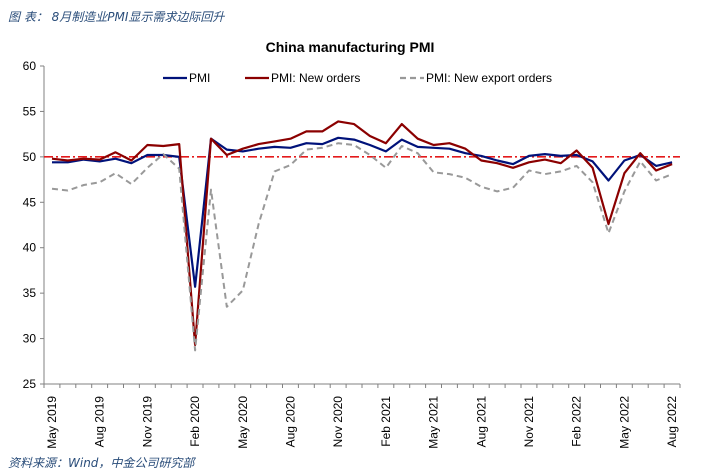  I want to click on y-tick-label: 50, so click(30, 157).